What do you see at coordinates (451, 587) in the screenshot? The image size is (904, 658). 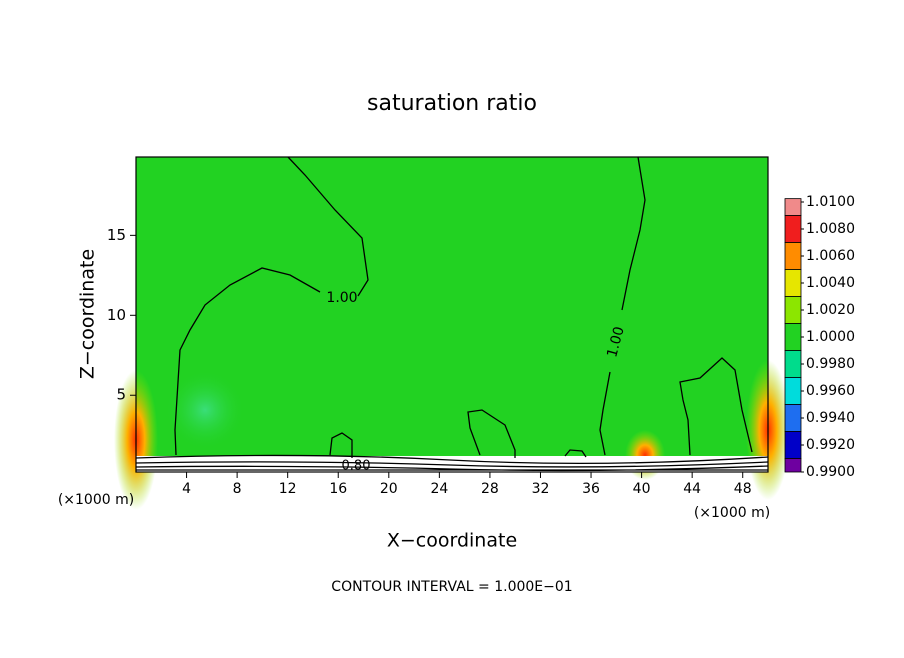 I see `footer: CONTOUR INTERVAL = 1.000E−01` at bounding box center [451, 587].